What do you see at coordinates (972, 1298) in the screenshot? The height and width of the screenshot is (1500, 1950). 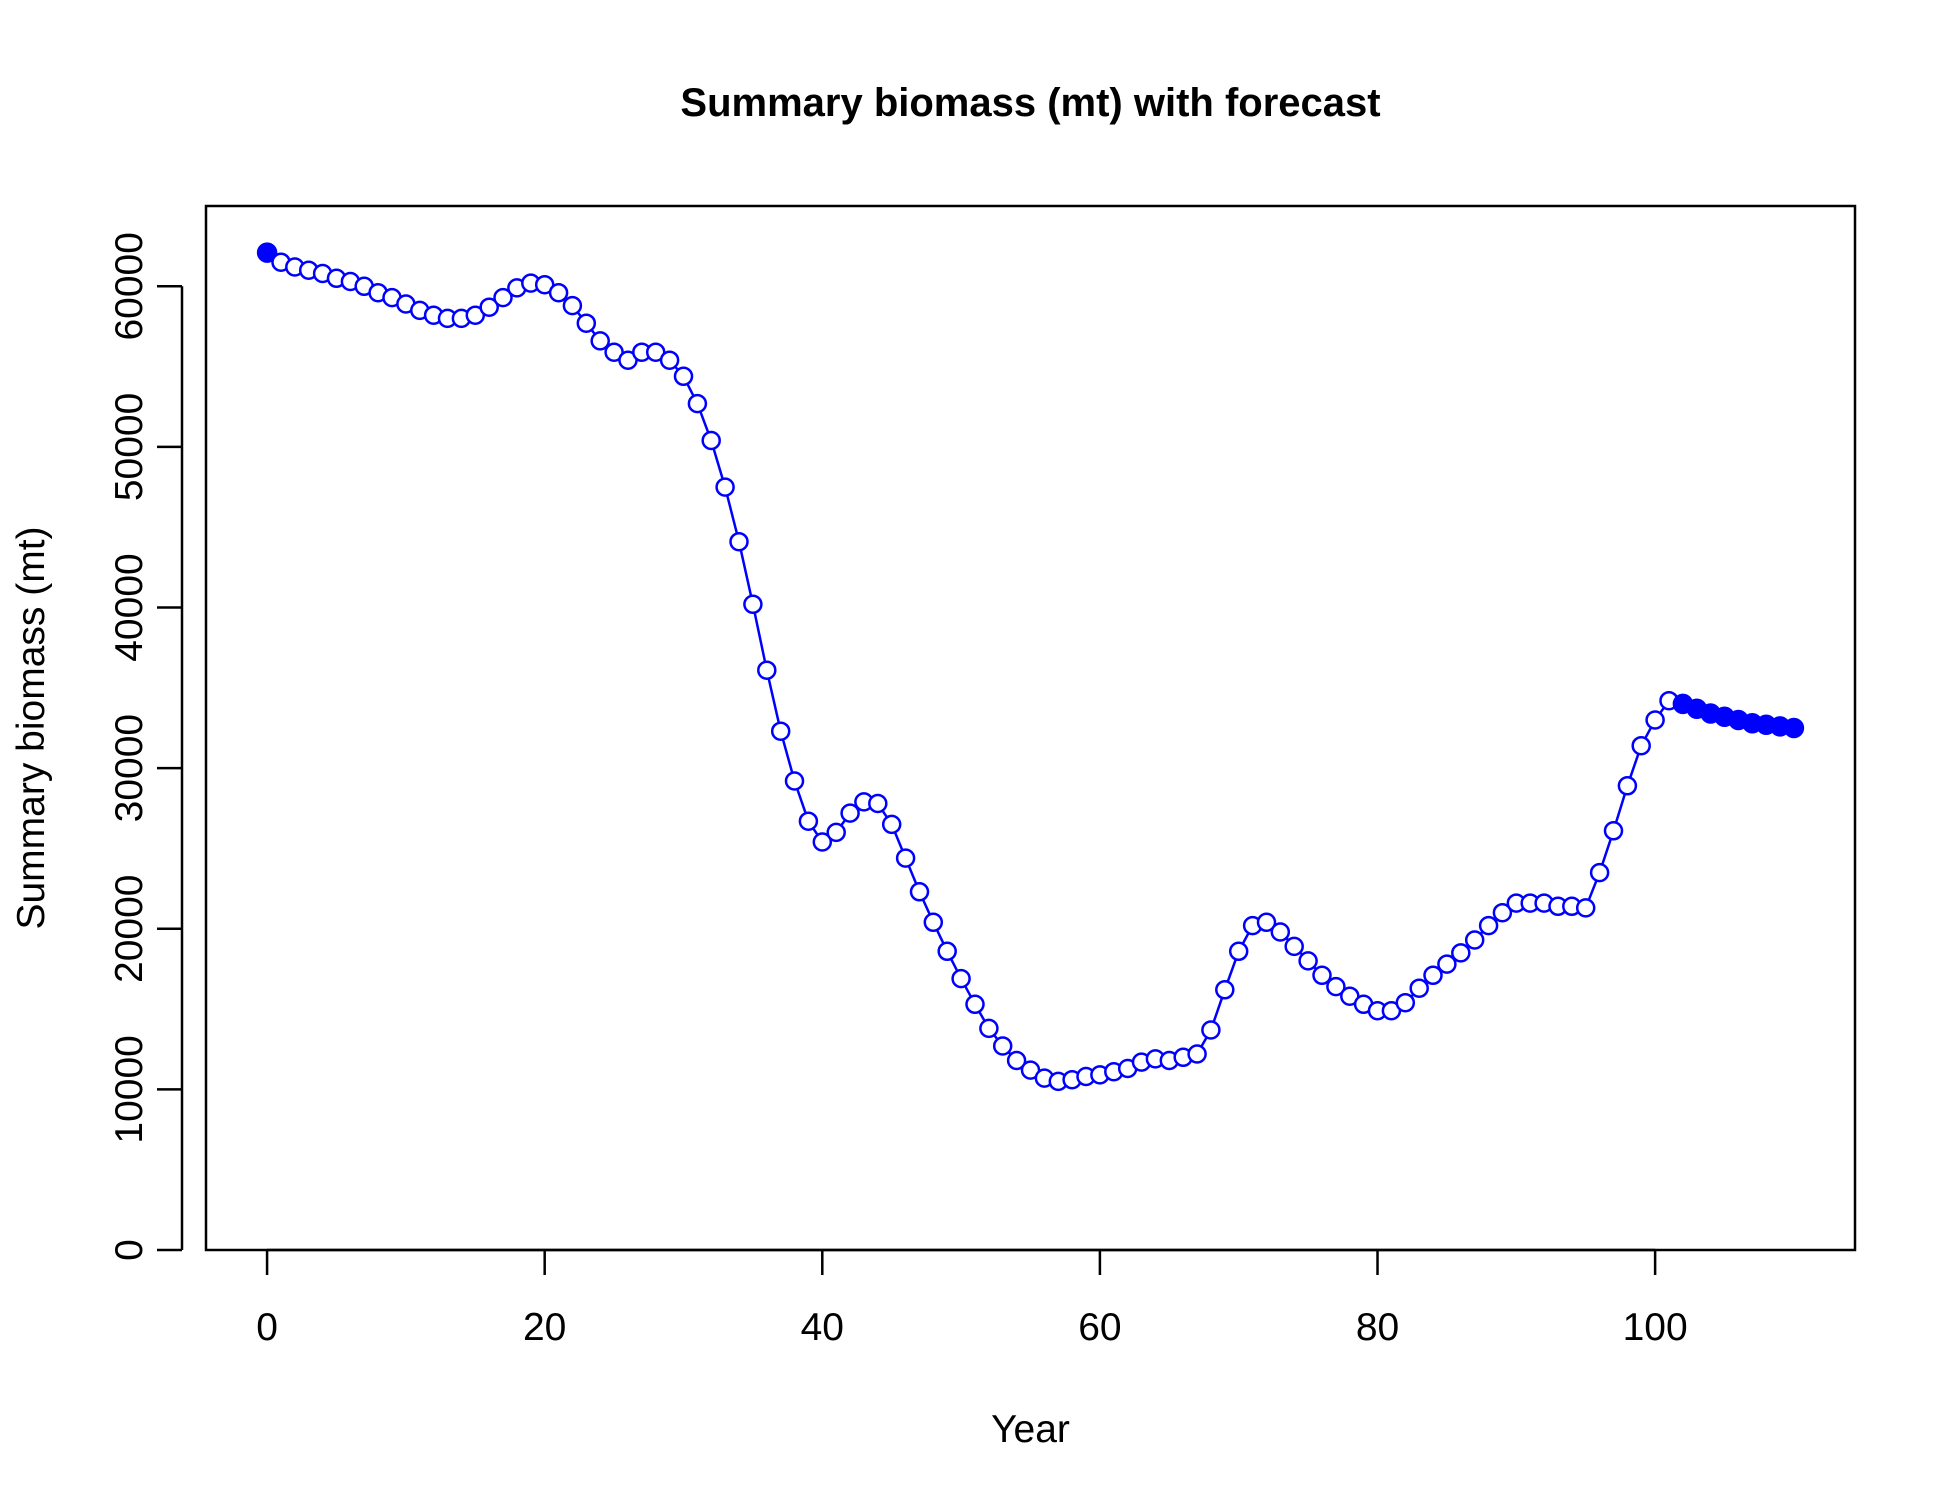 I see `x-axis: 0 20 40 60 80 100` at bounding box center [972, 1298].